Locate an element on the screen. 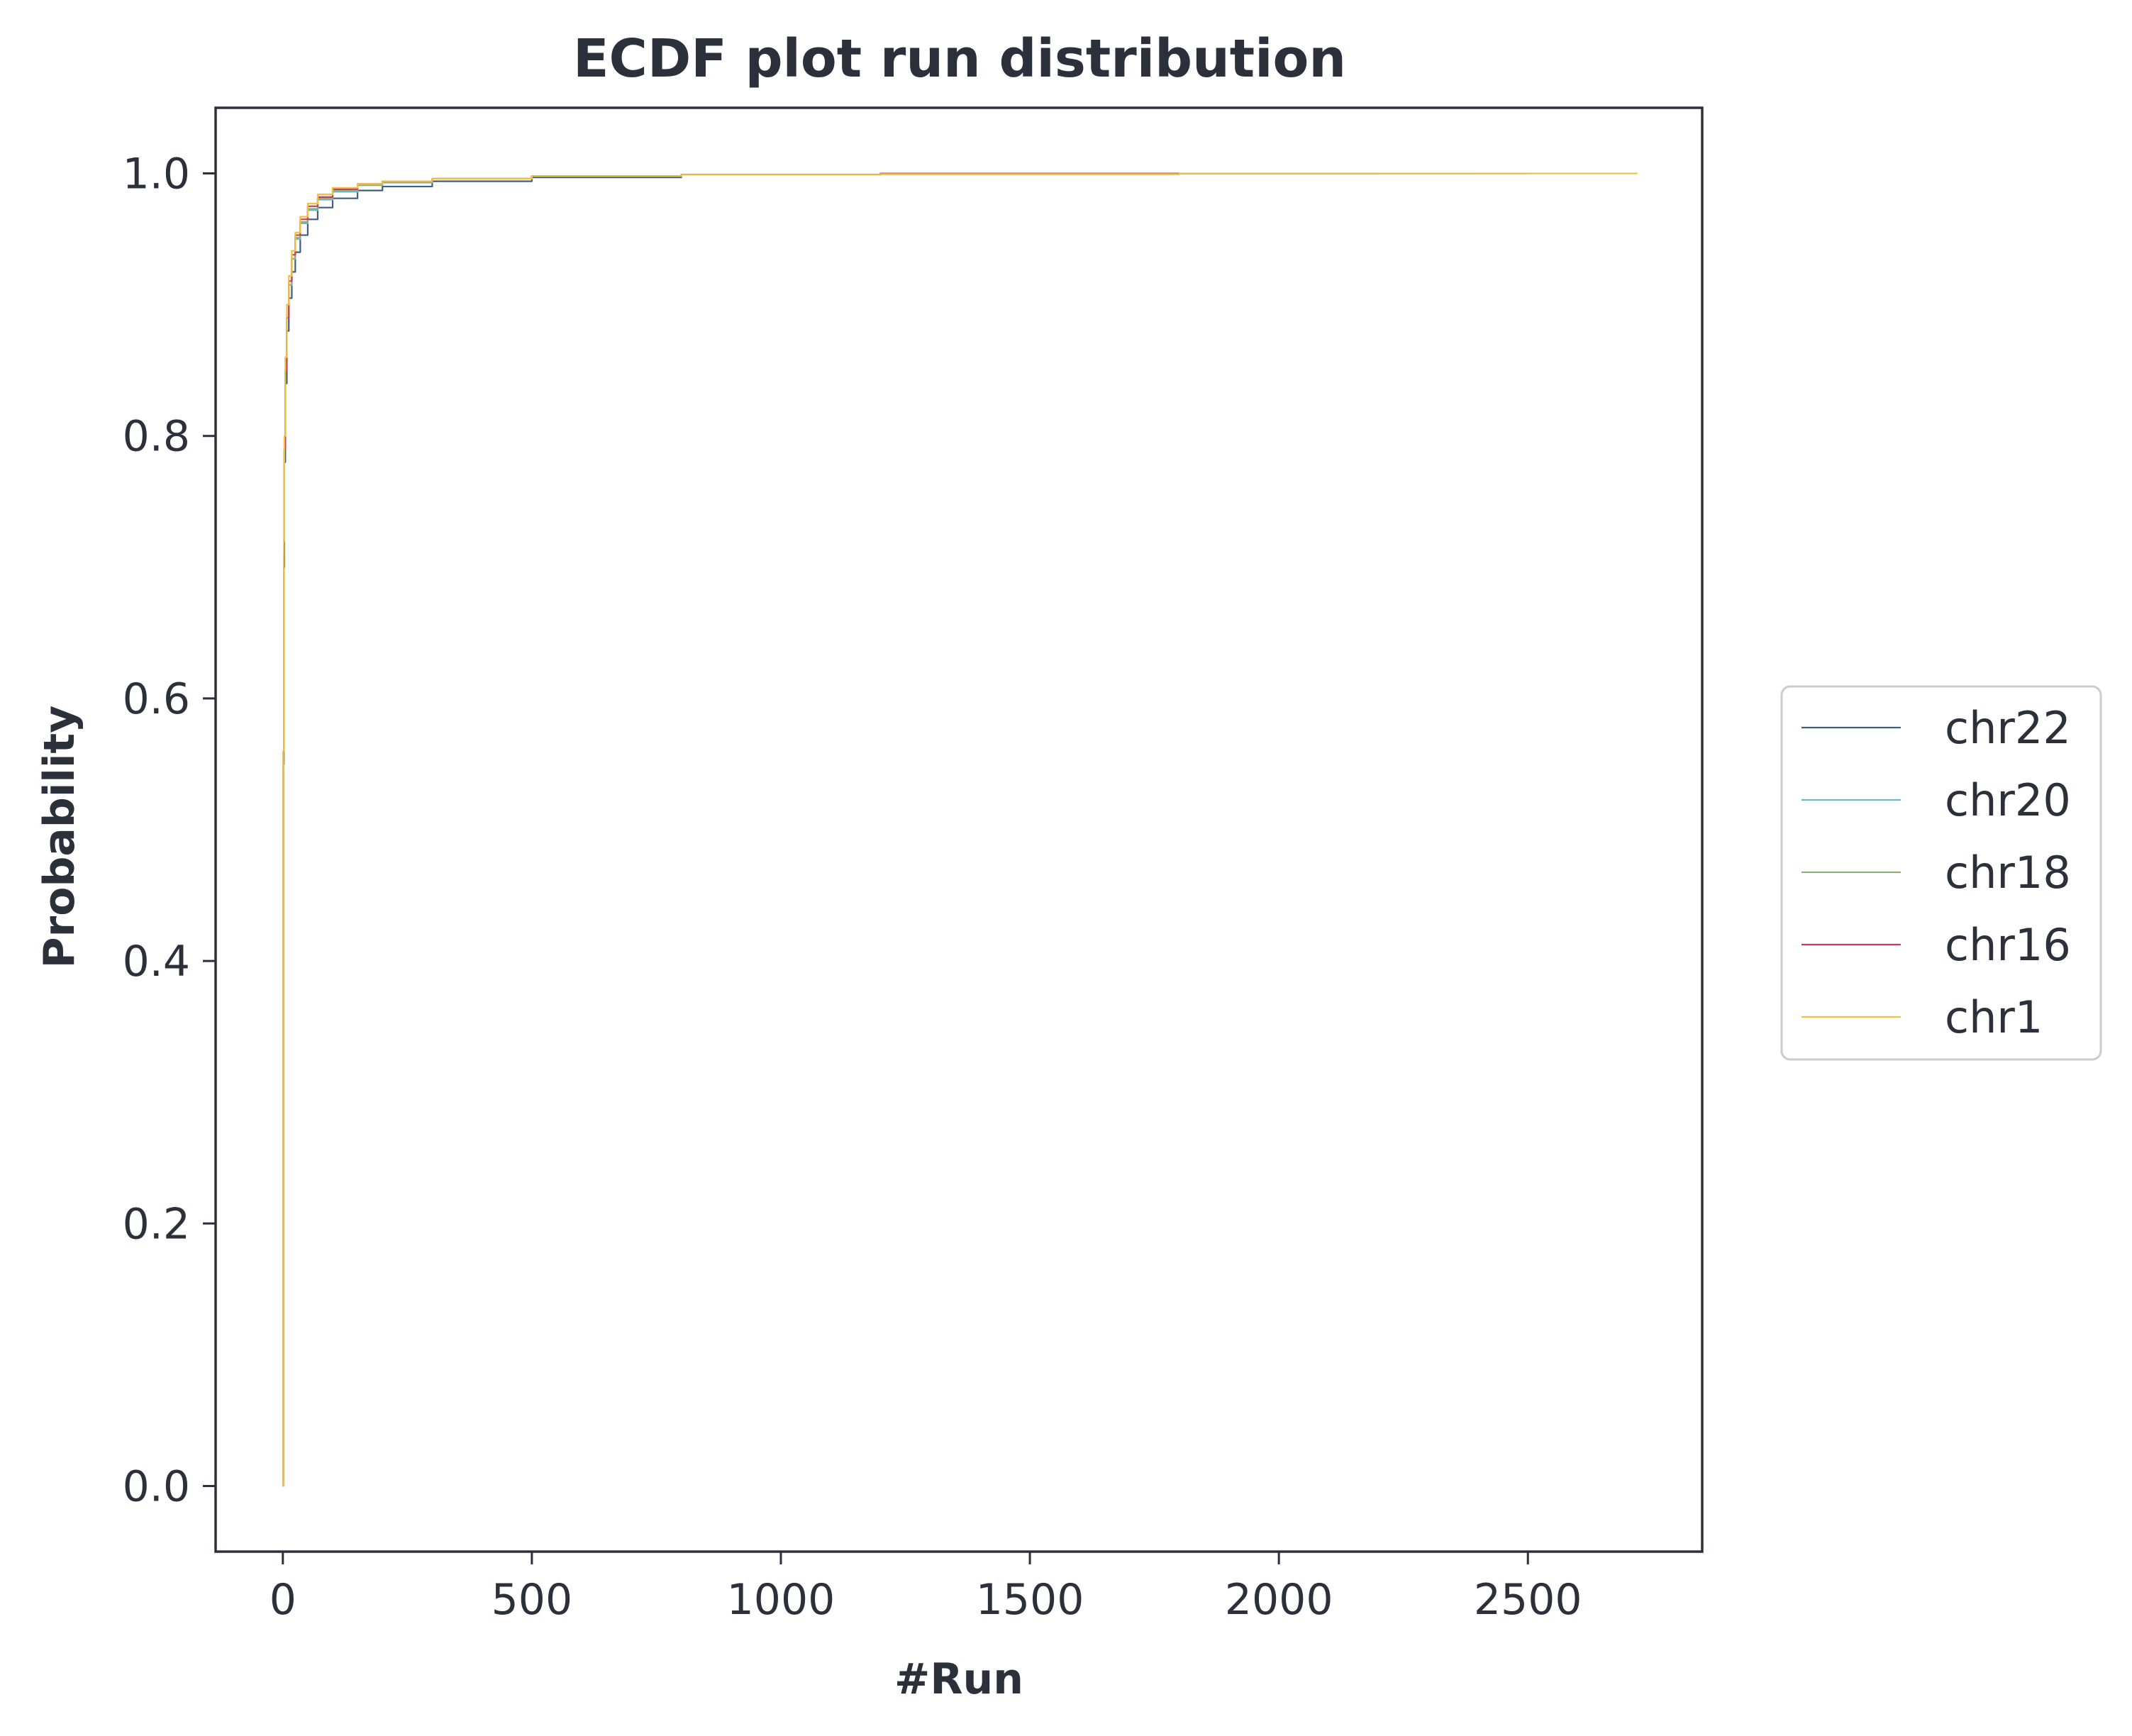 The width and height of the screenshot is (2132, 1736). legend: chr22 chr20 chr18 chr16 chr1 is located at coordinates (1941, 873).